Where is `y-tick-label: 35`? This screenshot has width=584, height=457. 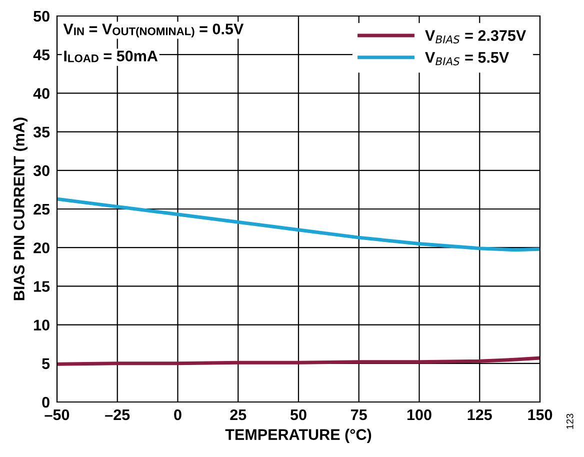 y-tick-label: 35 is located at coordinates (41, 132).